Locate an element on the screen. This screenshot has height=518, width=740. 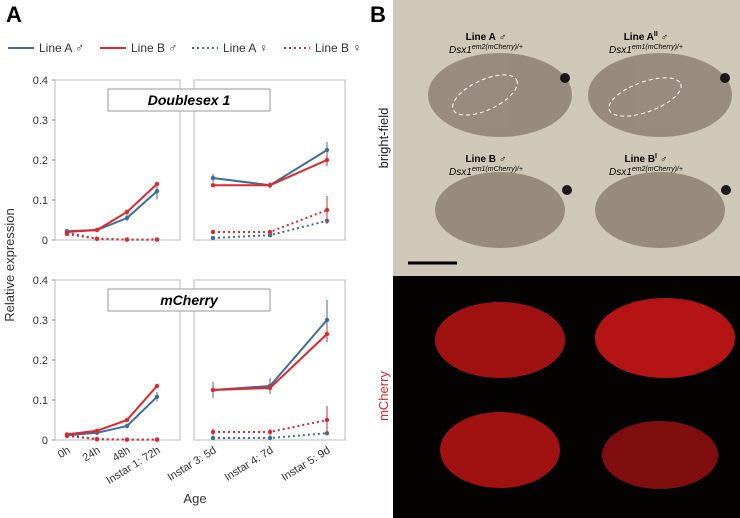
chart-title: Doublesex 1 is located at coordinates (189, 100).